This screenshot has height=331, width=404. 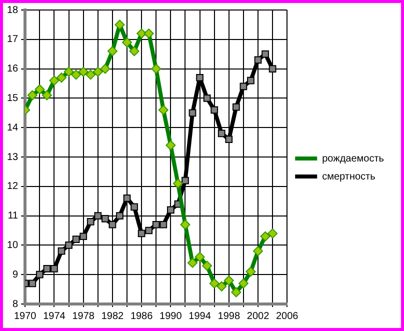 What do you see at coordinates (13, 98) in the screenshot?
I see `y-tick-label: 15` at bounding box center [13, 98].